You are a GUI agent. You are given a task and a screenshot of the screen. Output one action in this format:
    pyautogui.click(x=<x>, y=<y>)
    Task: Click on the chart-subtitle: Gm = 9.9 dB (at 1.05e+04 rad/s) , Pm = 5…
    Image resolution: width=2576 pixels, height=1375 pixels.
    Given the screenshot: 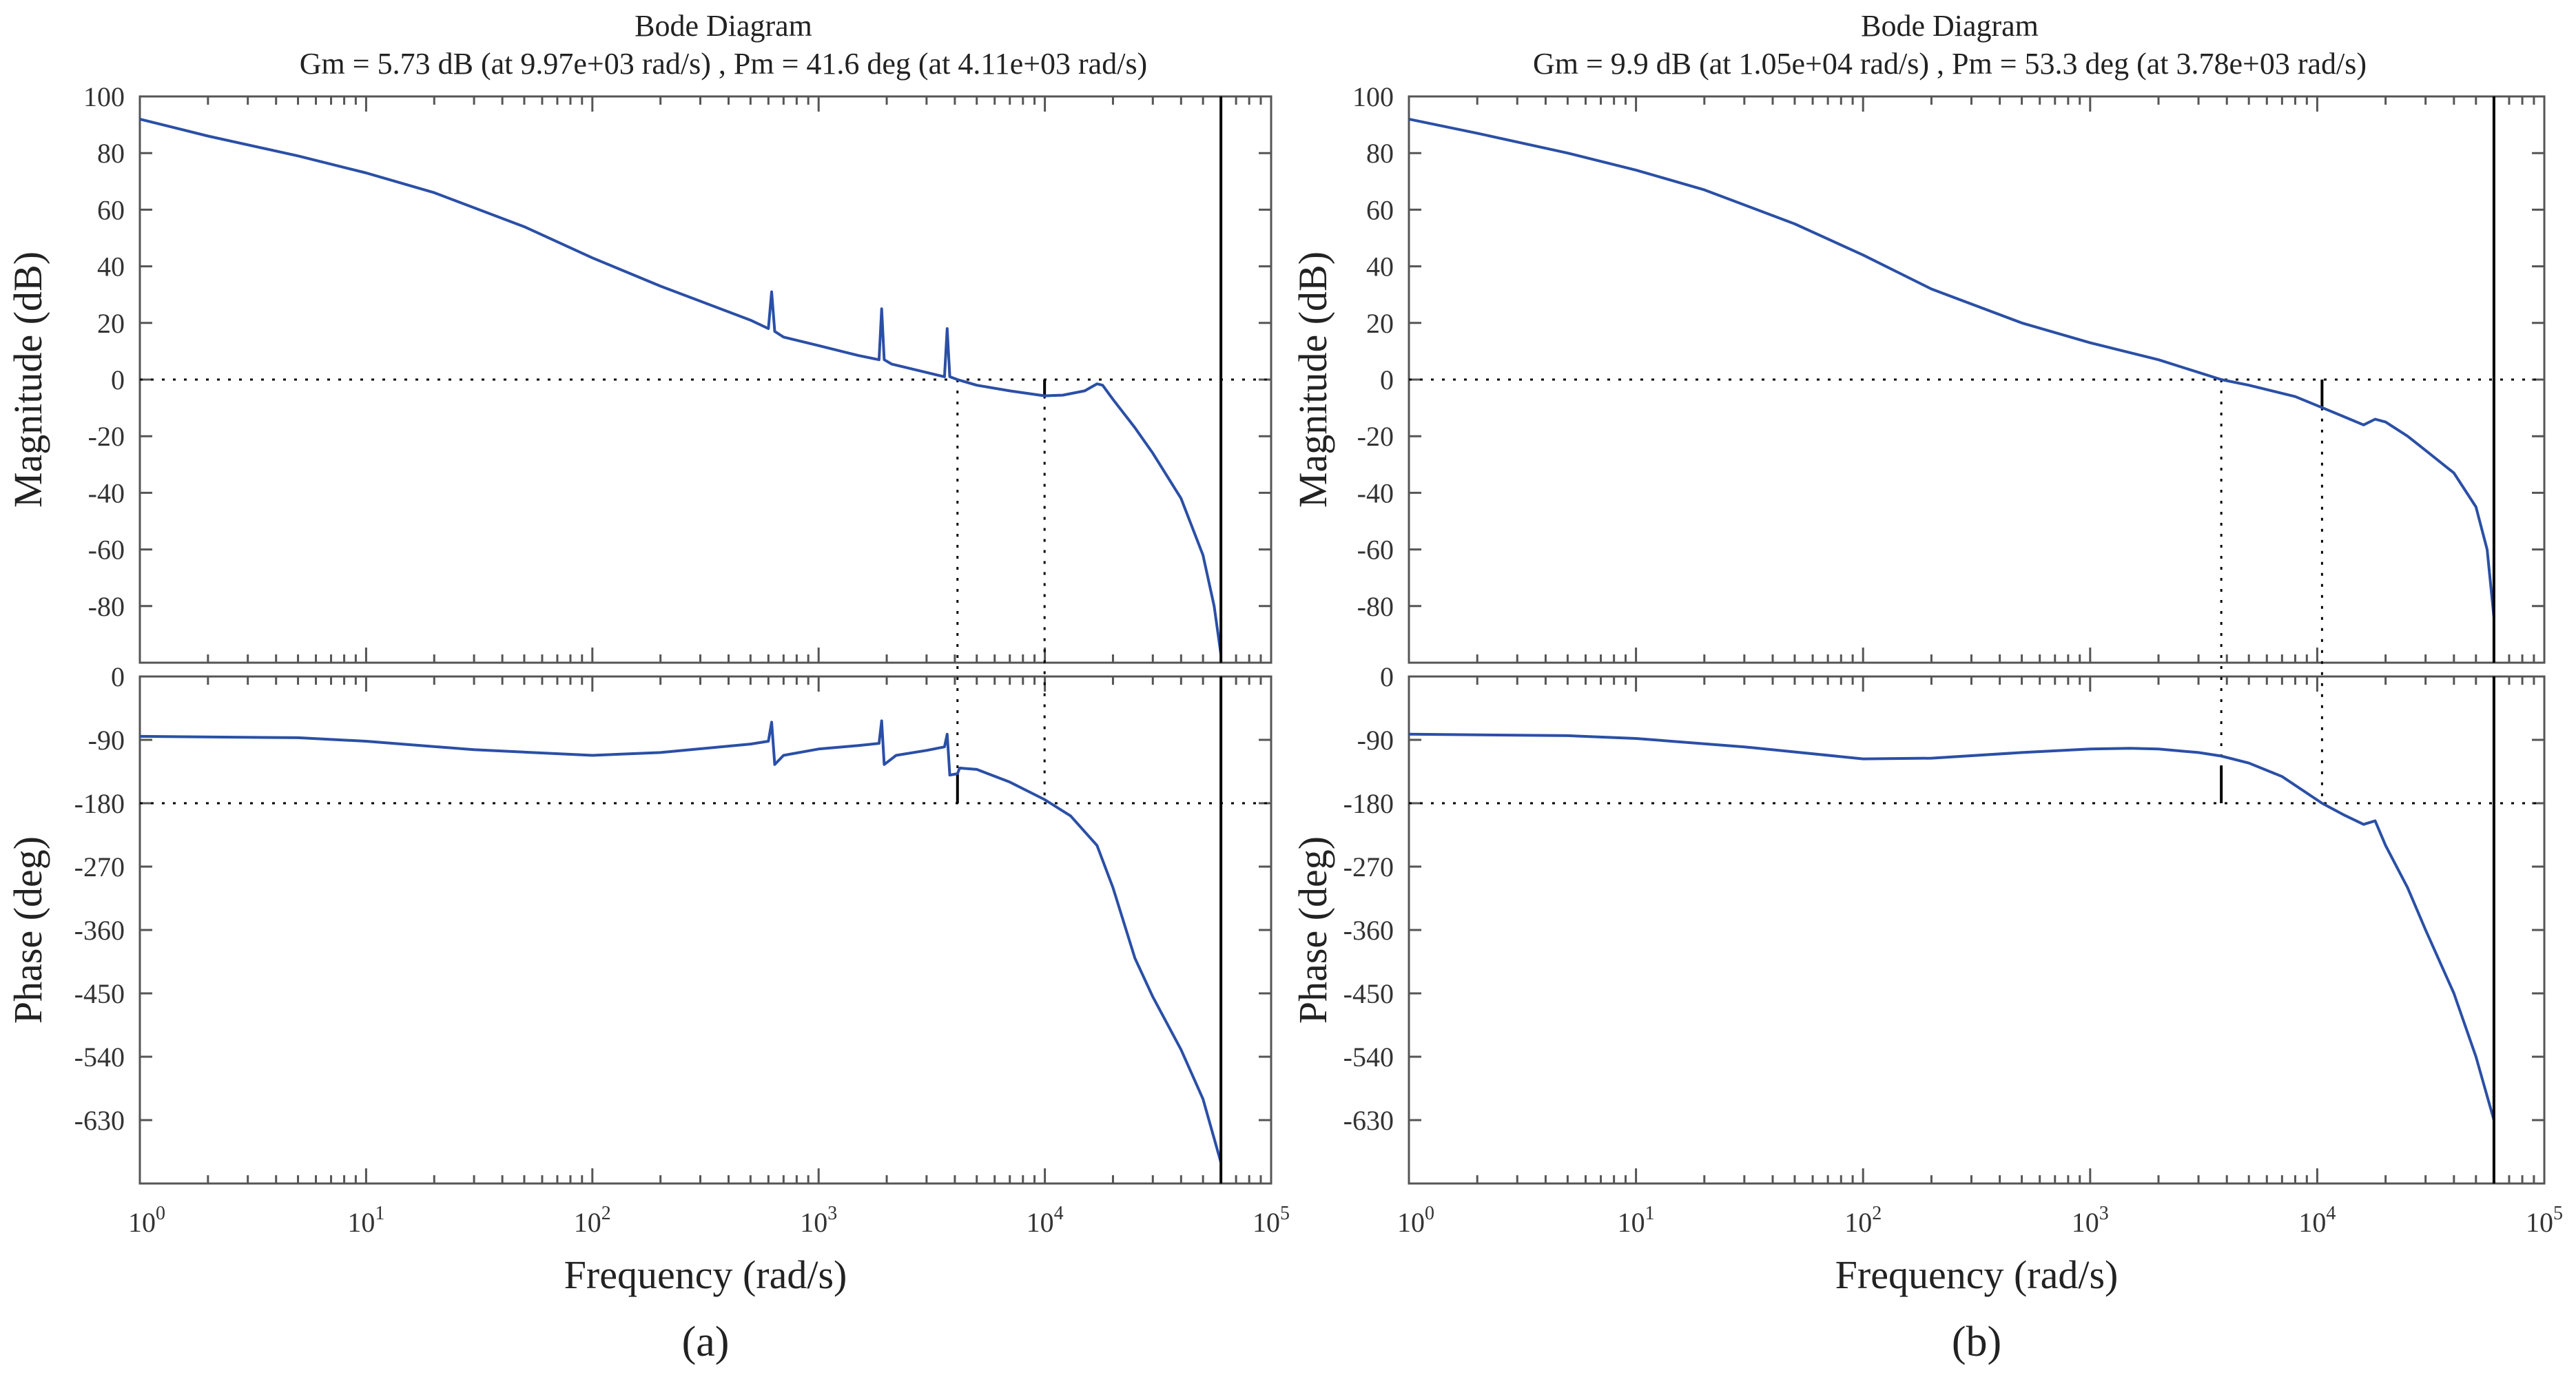 What is the action you would take?
    pyautogui.click(x=1950, y=64)
    